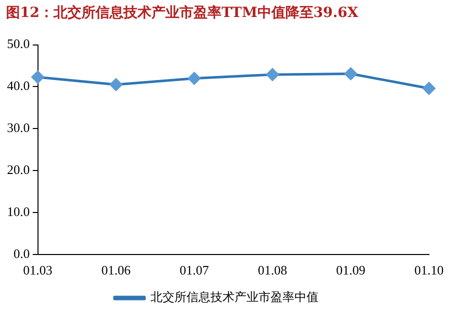 This screenshot has height=333, width=457. Describe the element at coordinates (18, 44) in the screenshot. I see `y-tick-label: 50.0` at that location.